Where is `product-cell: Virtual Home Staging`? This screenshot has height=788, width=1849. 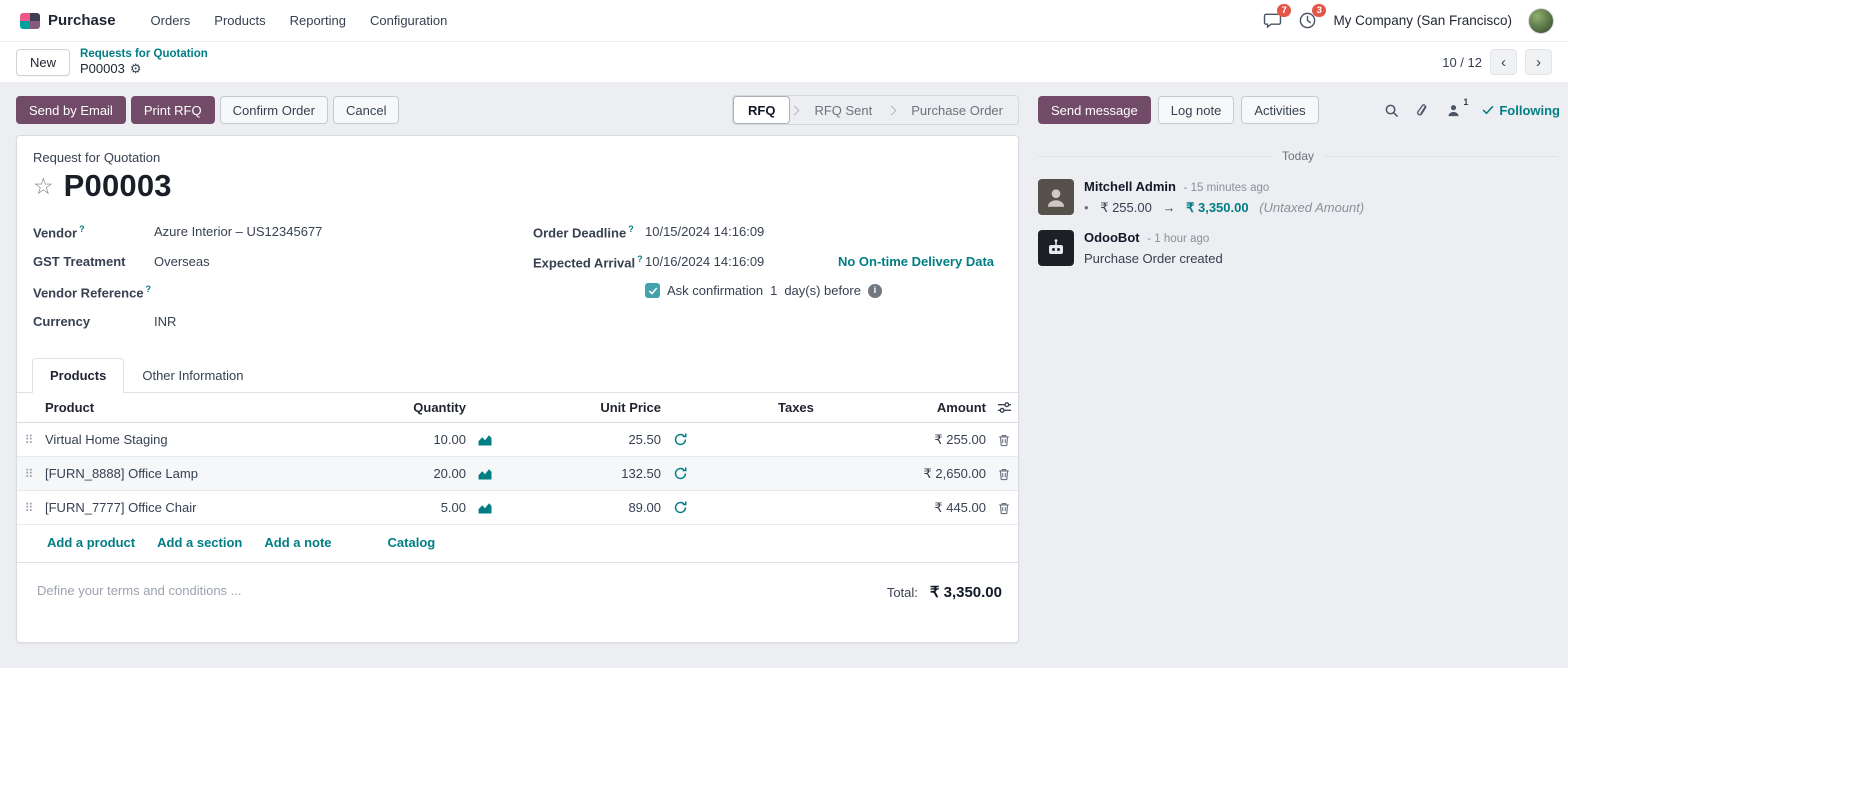 product-cell: Virtual Home Staging is located at coordinates (106, 439).